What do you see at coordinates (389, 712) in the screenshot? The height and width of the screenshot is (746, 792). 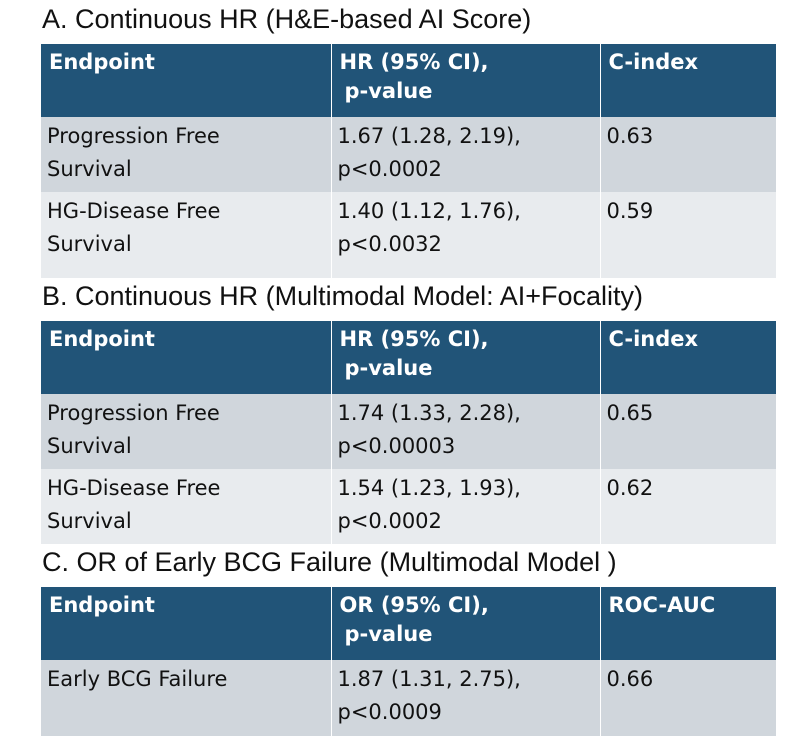 I see `p-value: p<0.0009` at bounding box center [389, 712].